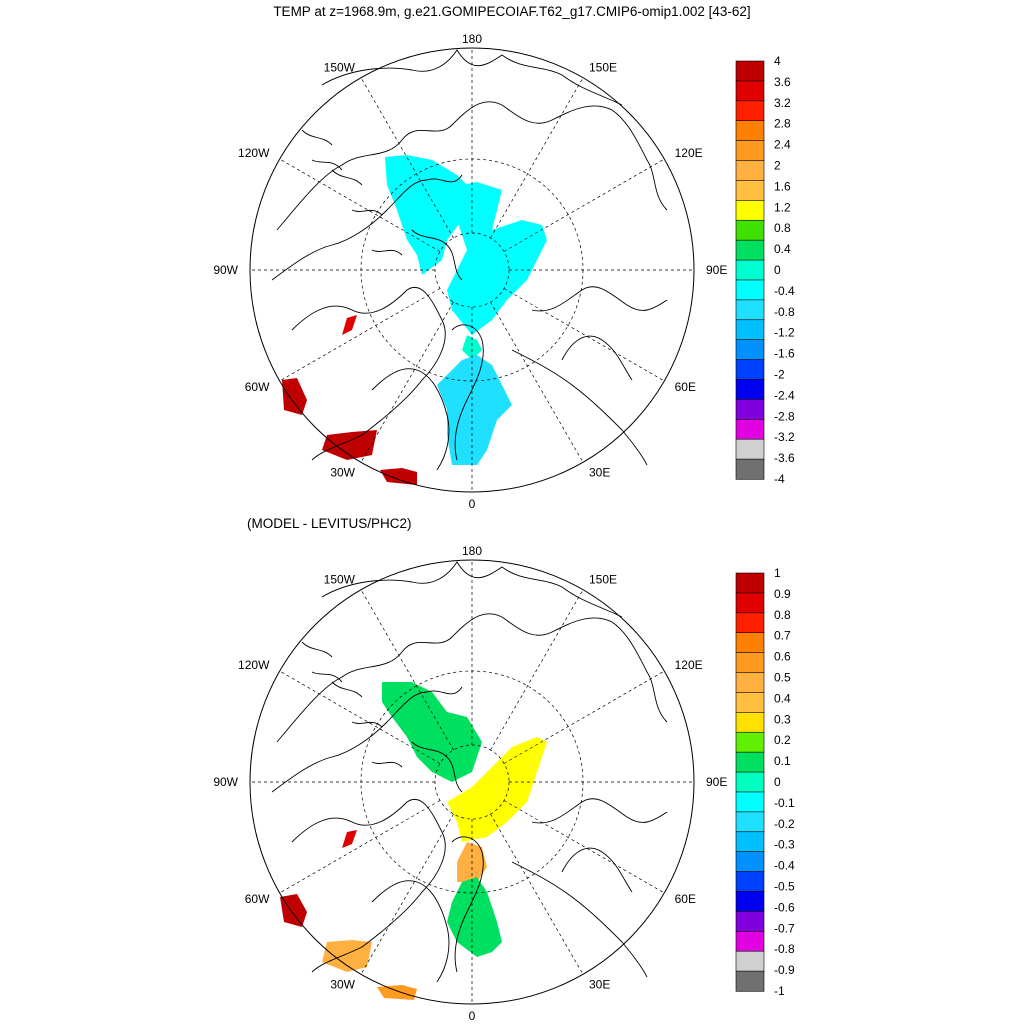 This screenshot has height=1024, width=1024. What do you see at coordinates (784, 458) in the screenshot?
I see `colorbar-tick-label: -3.6` at bounding box center [784, 458].